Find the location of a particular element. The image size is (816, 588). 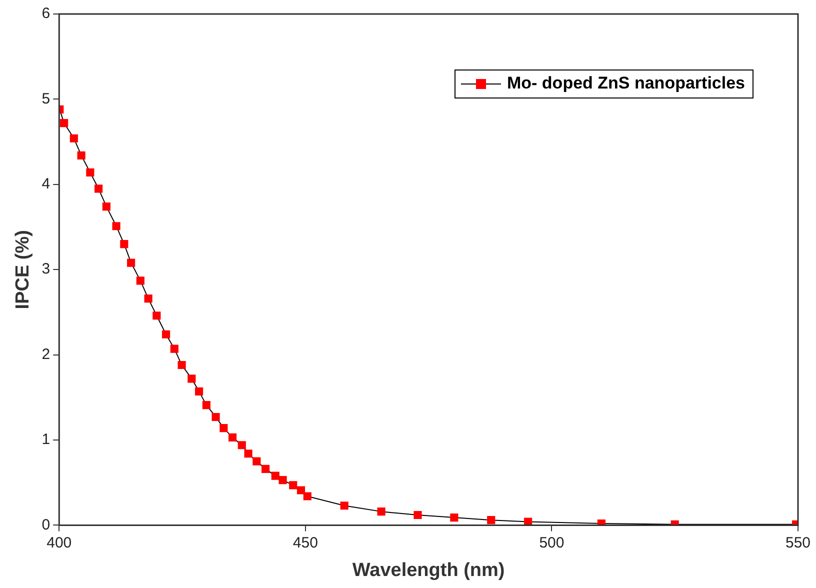

y-tick-label: 6 is located at coordinates (46, 13).